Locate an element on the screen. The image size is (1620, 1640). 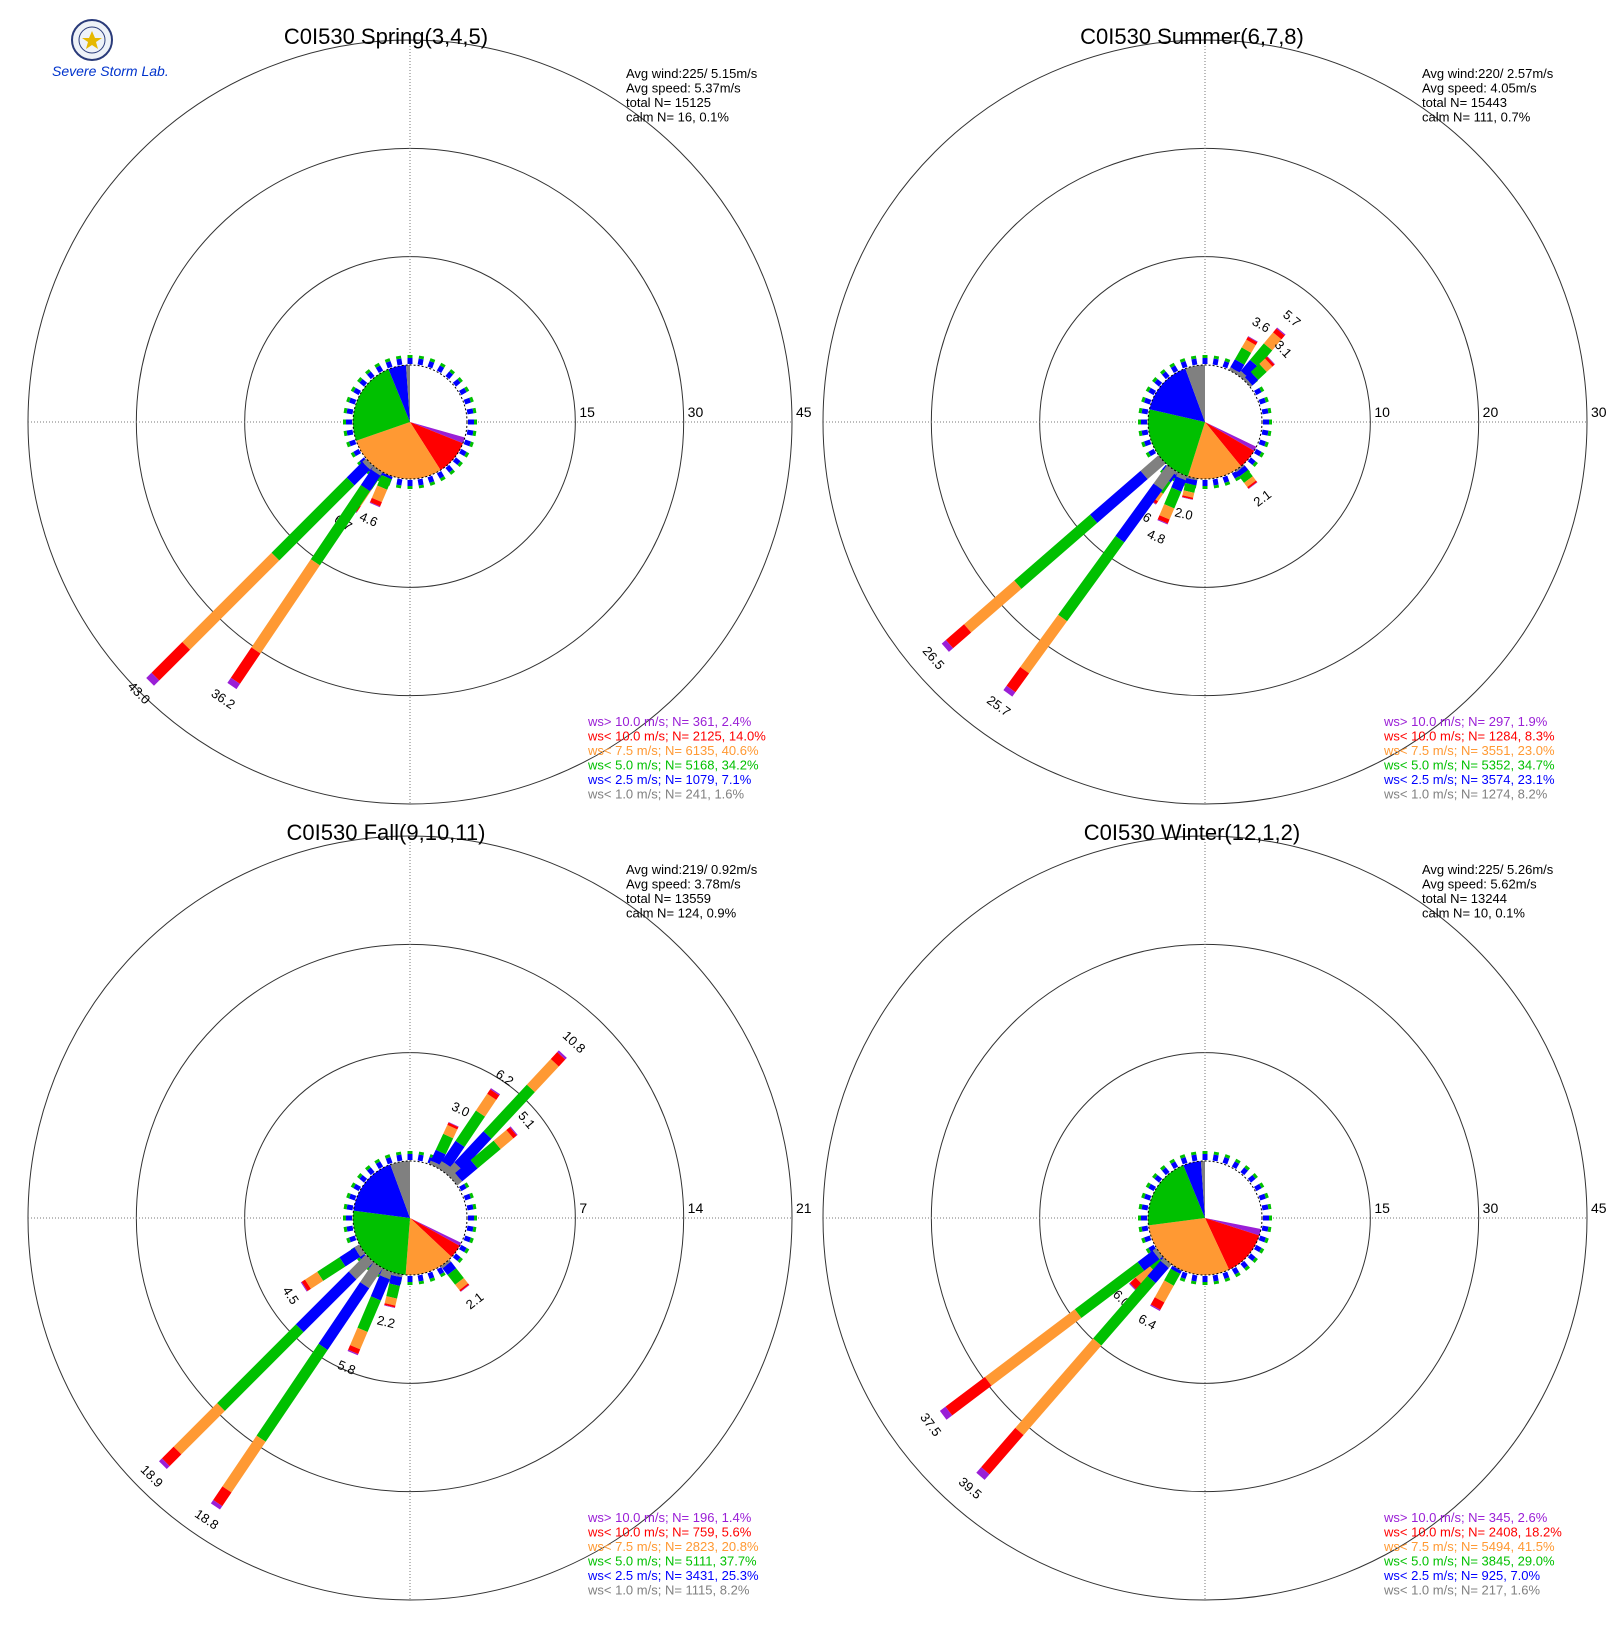
bar-value-label: 26.5 is located at coordinates (934, 657).